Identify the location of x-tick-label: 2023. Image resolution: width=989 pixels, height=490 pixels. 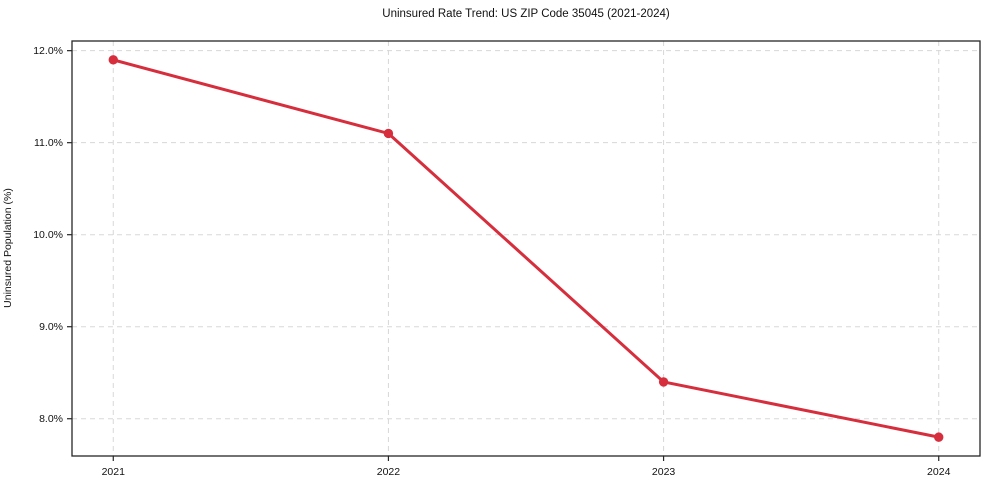
(664, 472).